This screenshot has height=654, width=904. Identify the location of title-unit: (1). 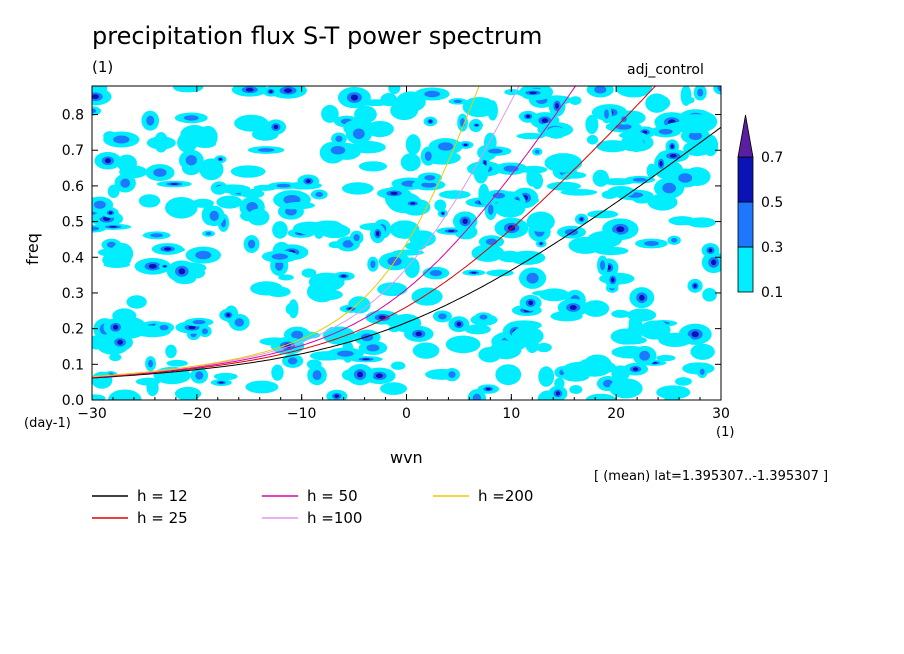
(103, 67).